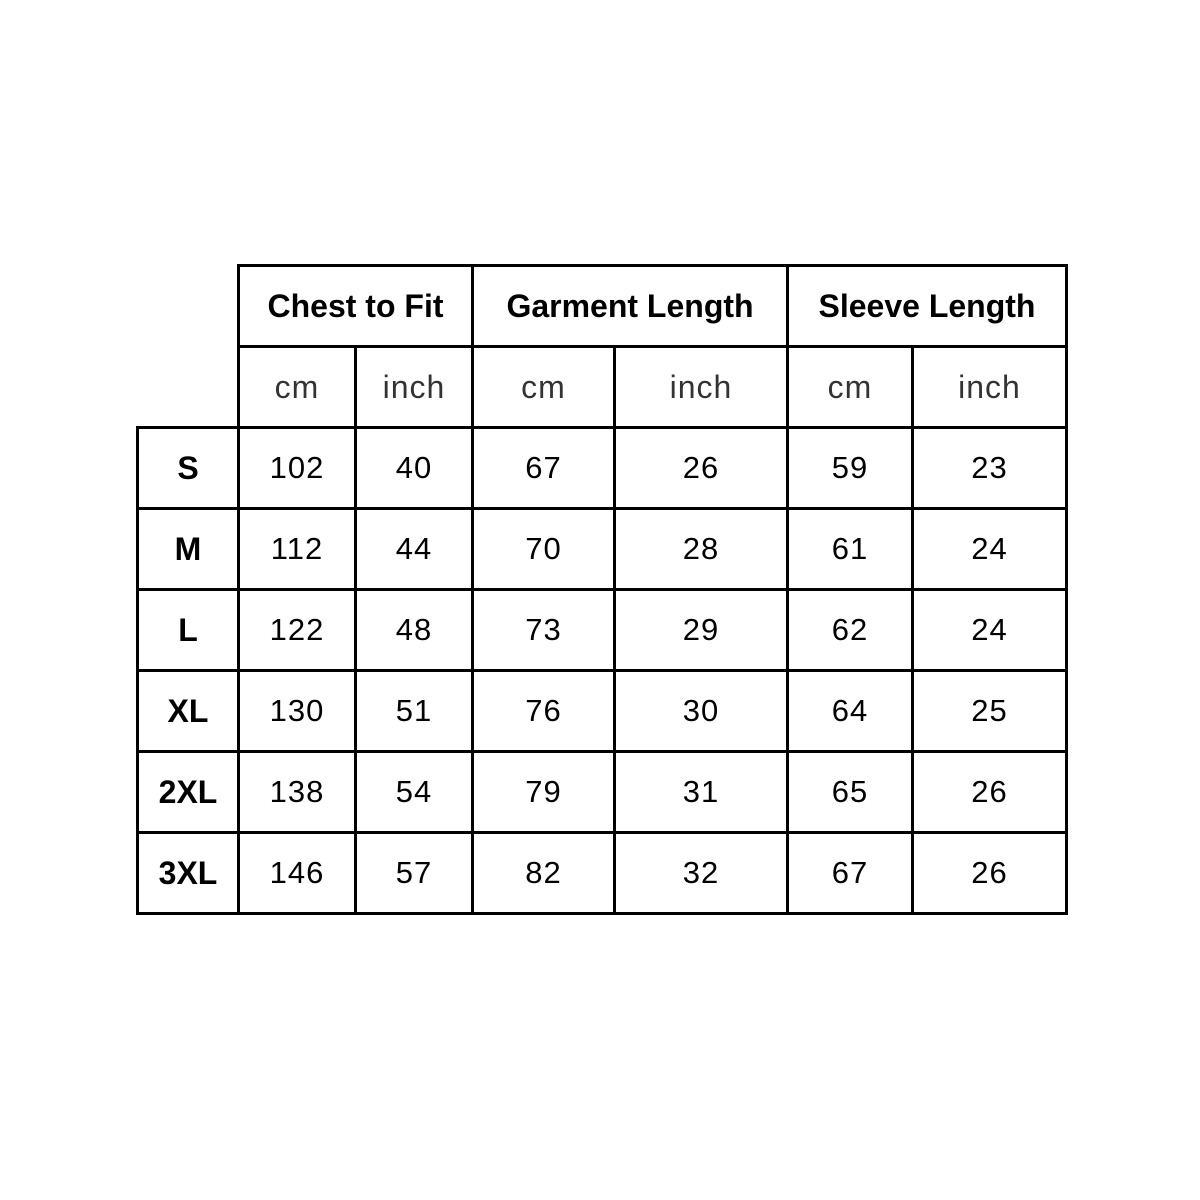  What do you see at coordinates (188, 711) in the screenshot?
I see `size-label: XL` at bounding box center [188, 711].